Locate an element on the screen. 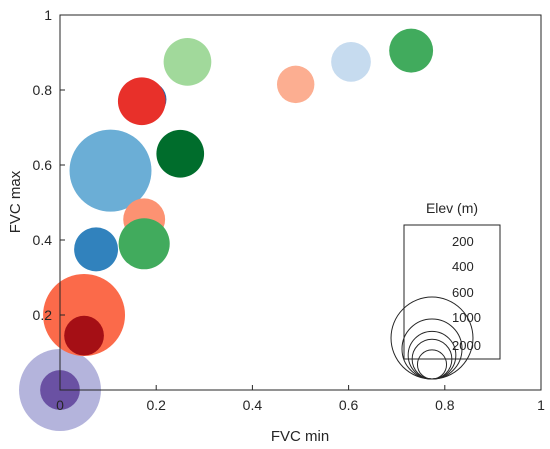 This screenshot has height=449, width=550. x-tick-label-1: 0.2 is located at coordinates (156, 405).